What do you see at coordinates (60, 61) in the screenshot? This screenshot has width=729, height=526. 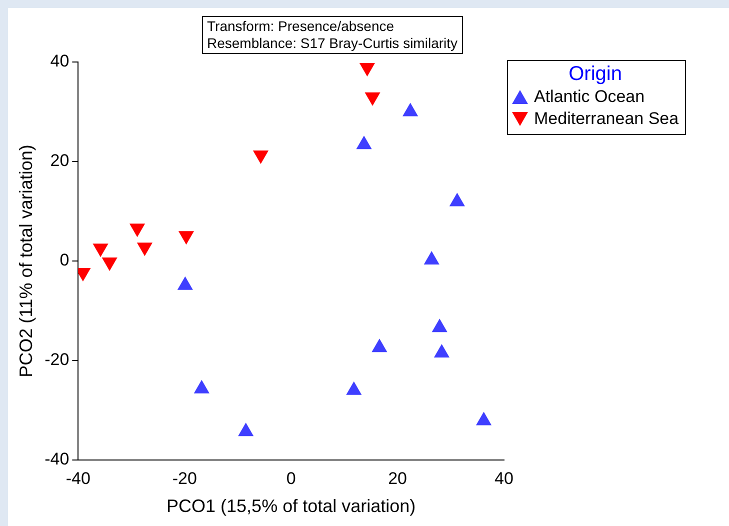 I see `y-tick-label: 40` at bounding box center [60, 61].